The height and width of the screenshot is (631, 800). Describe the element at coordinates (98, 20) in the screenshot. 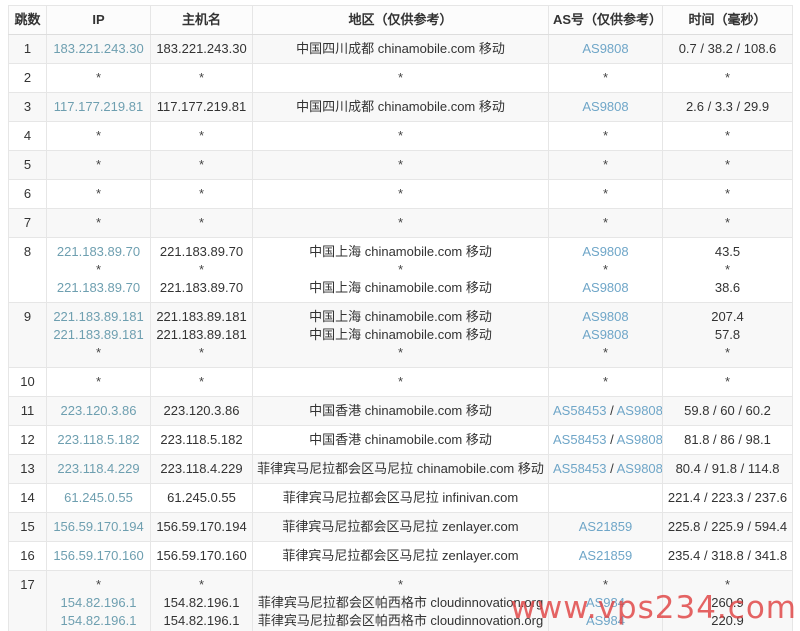

I see `column-header-ip: IP` at that location.